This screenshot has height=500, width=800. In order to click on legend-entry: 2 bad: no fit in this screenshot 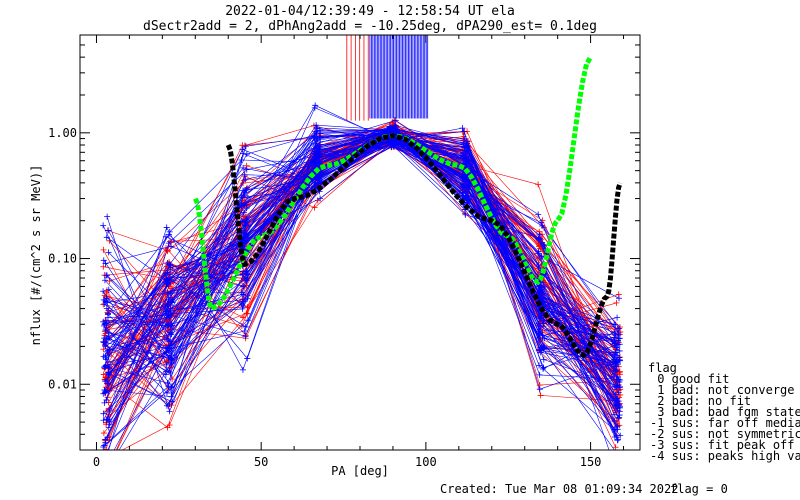, I will do `click(700, 401)`.